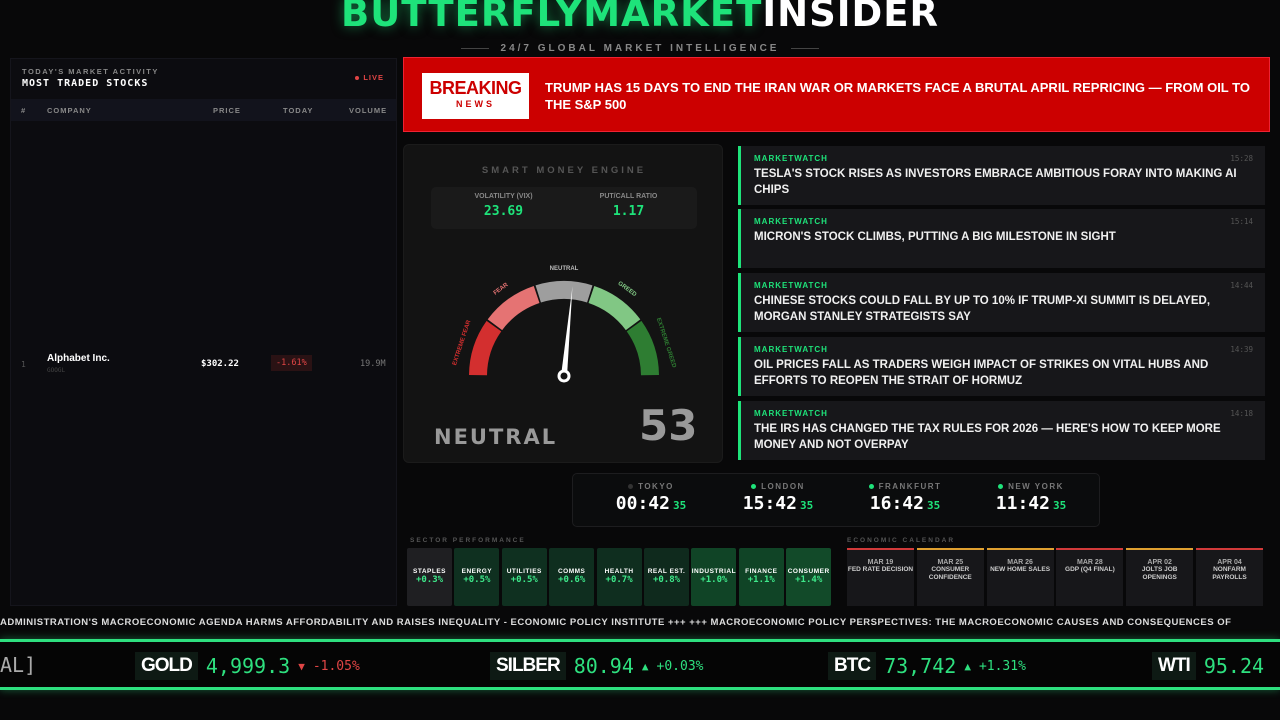 Image resolution: width=1280 pixels, height=720 pixels. What do you see at coordinates (880, 577) in the screenshot?
I see `calendar-event: MAR 19 FED RATE DECISION` at bounding box center [880, 577].